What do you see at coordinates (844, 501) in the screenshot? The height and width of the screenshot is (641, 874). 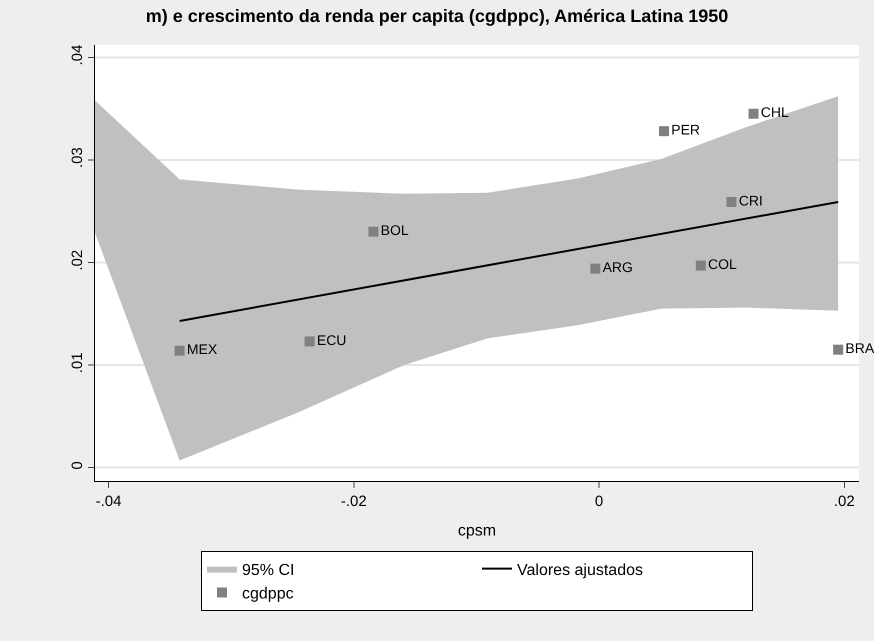 I see `x-tick-label: .02` at bounding box center [844, 501].